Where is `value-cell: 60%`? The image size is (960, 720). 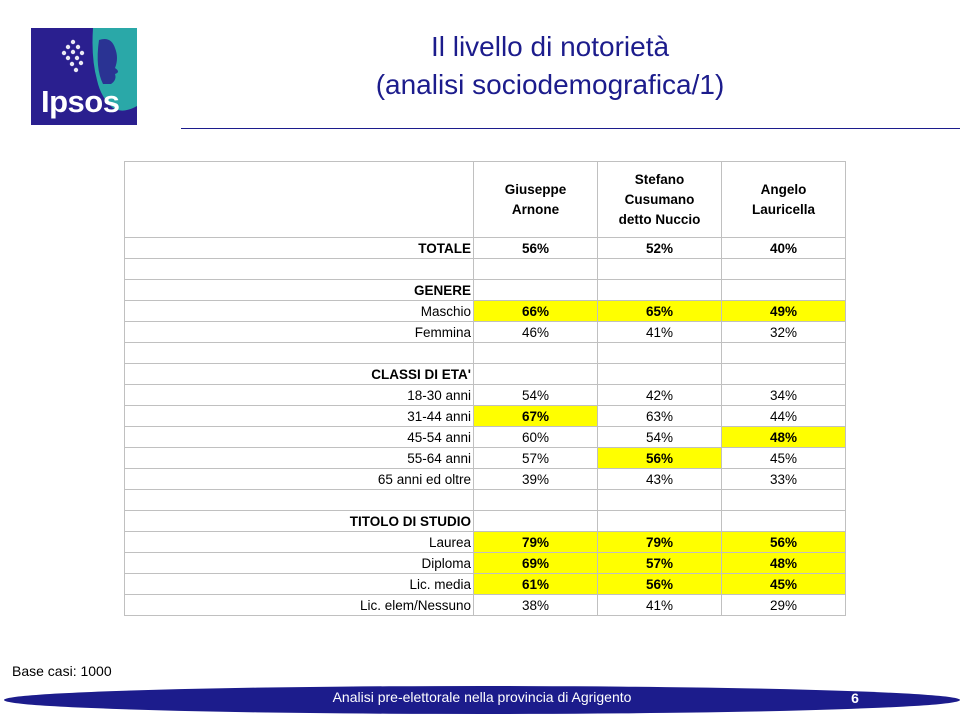
value-cell: 60% is located at coordinates (535, 437).